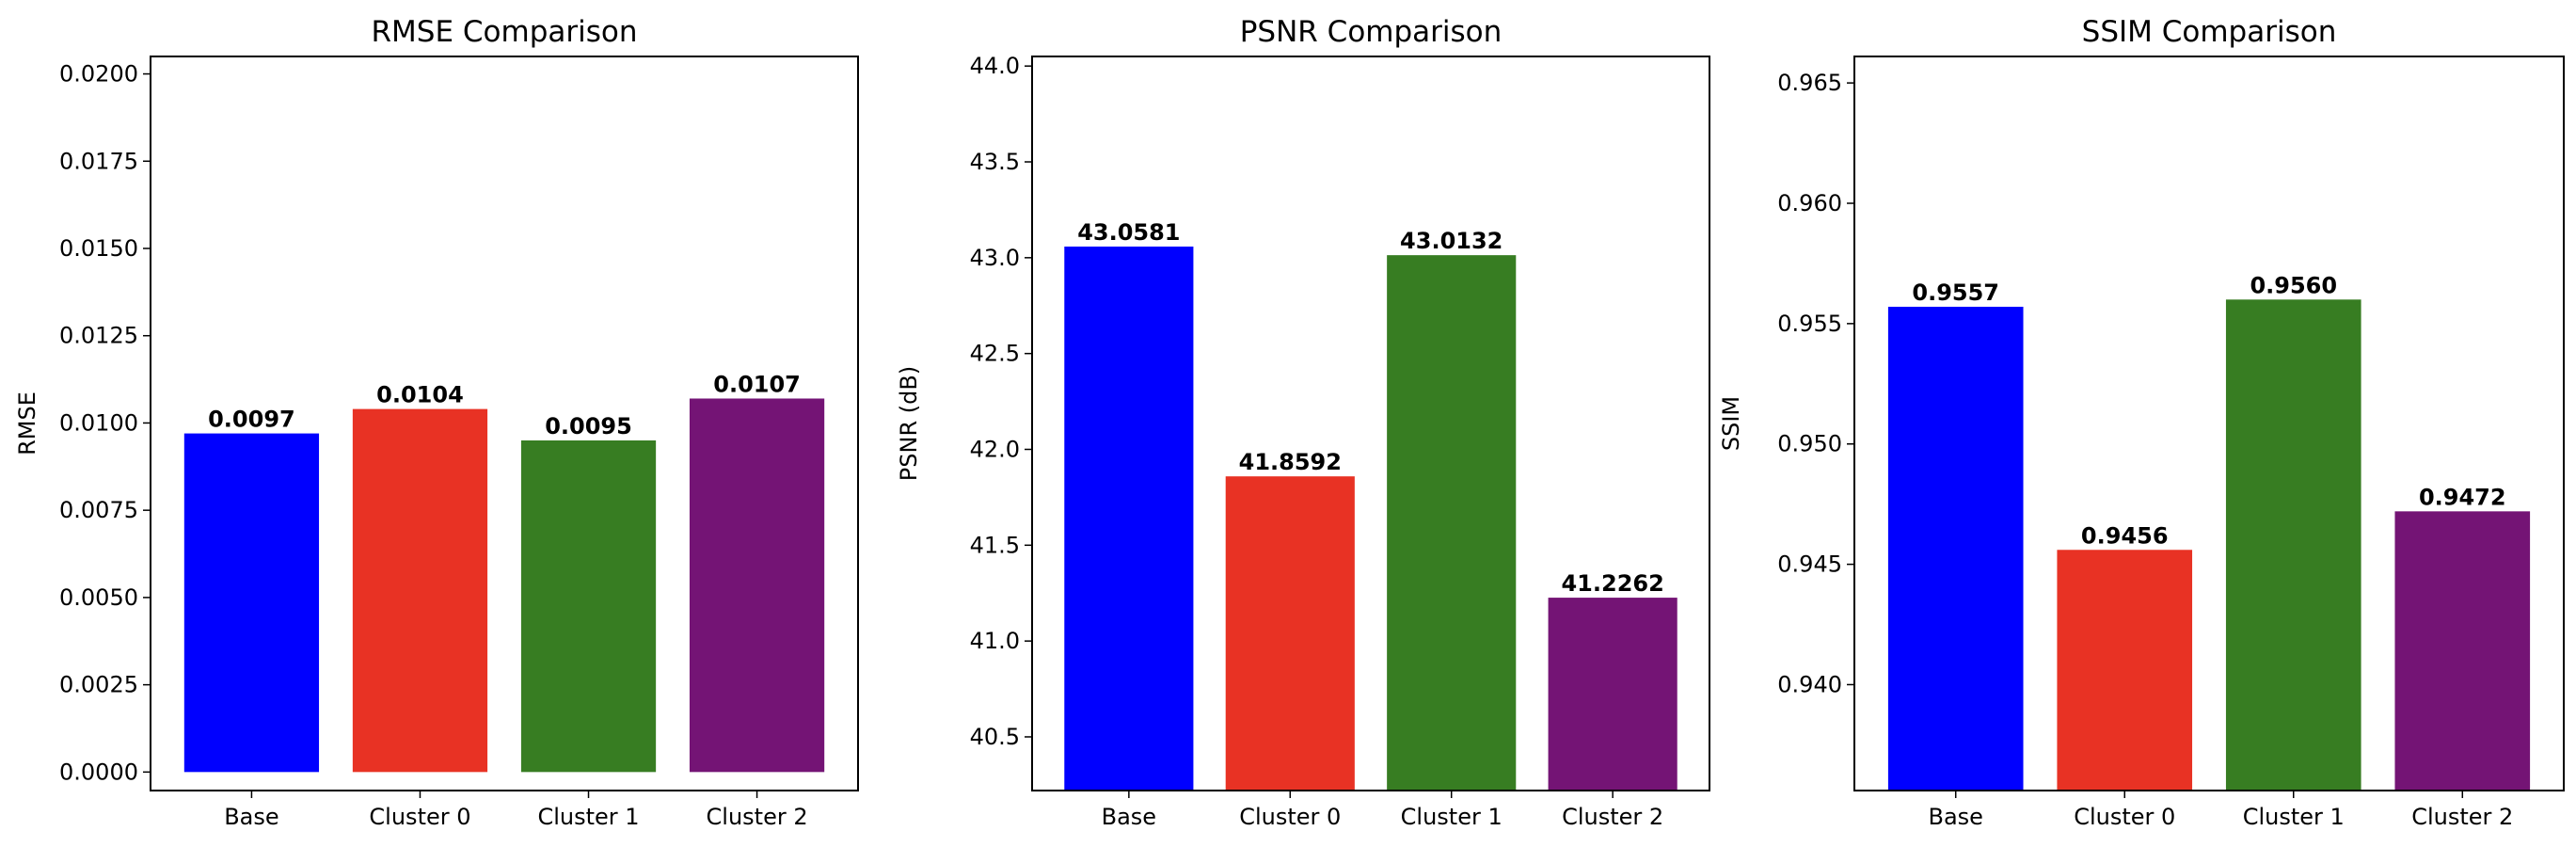  Describe the element at coordinates (1809, 444) in the screenshot. I see `ssim-ytick-label-2: 0.950` at that location.